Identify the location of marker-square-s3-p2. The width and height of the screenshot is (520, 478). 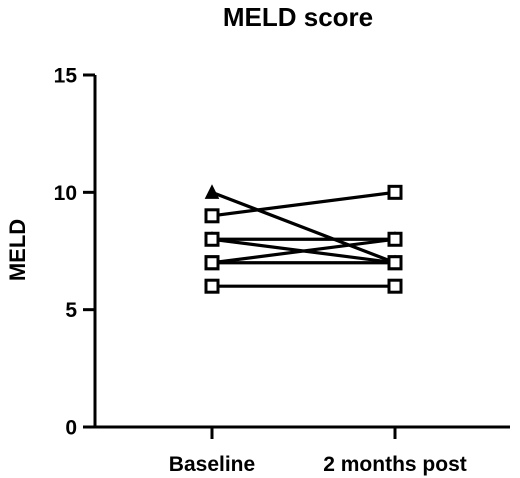
(395, 192).